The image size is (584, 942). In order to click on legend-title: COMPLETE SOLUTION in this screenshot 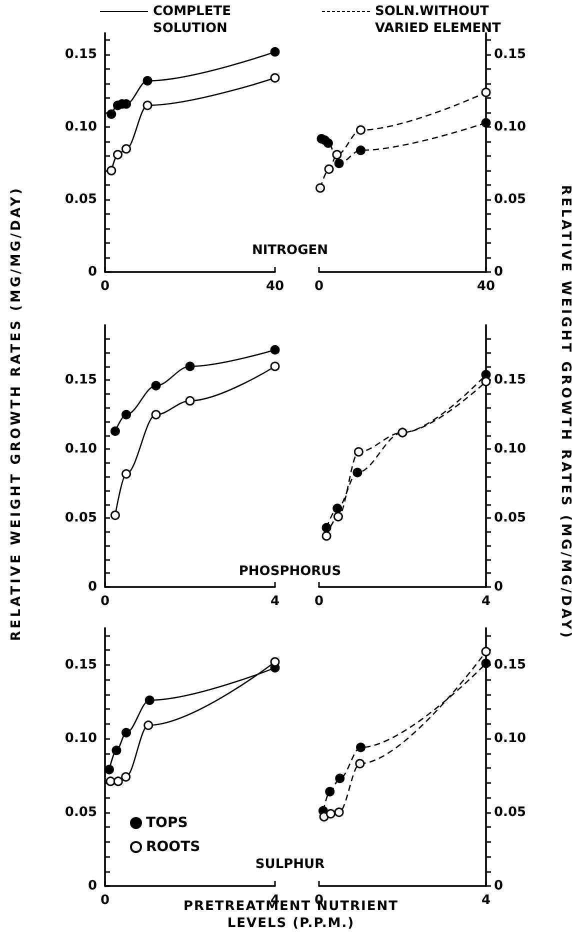, I will do `click(192, 20)`.